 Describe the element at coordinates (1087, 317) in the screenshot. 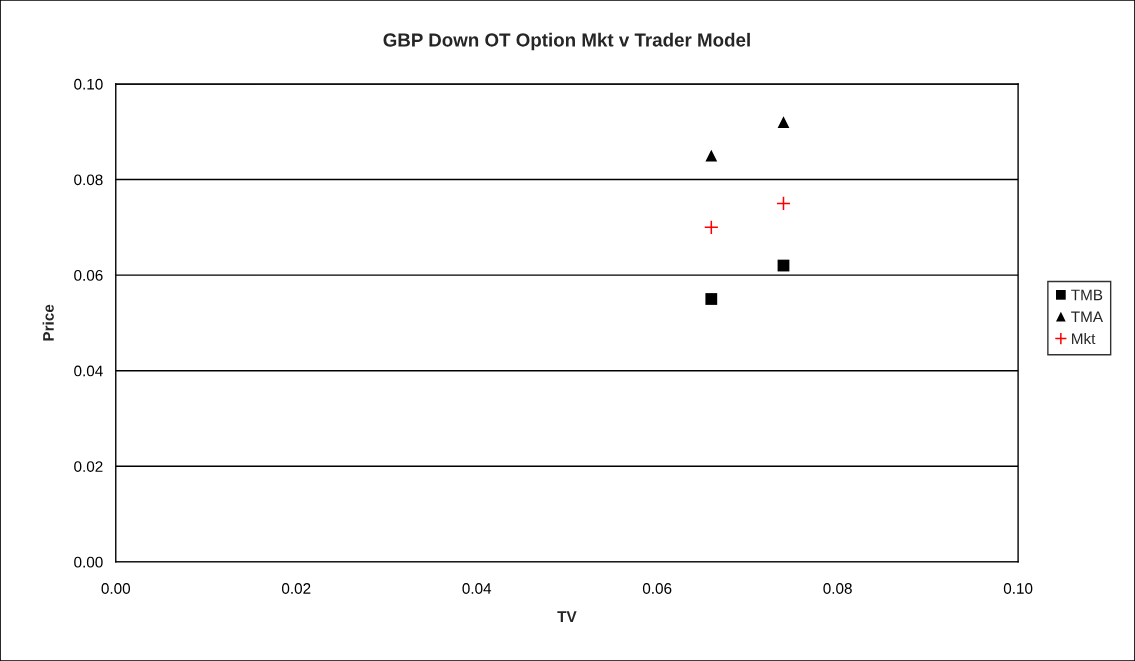

I see `legend-label: TMA` at that location.